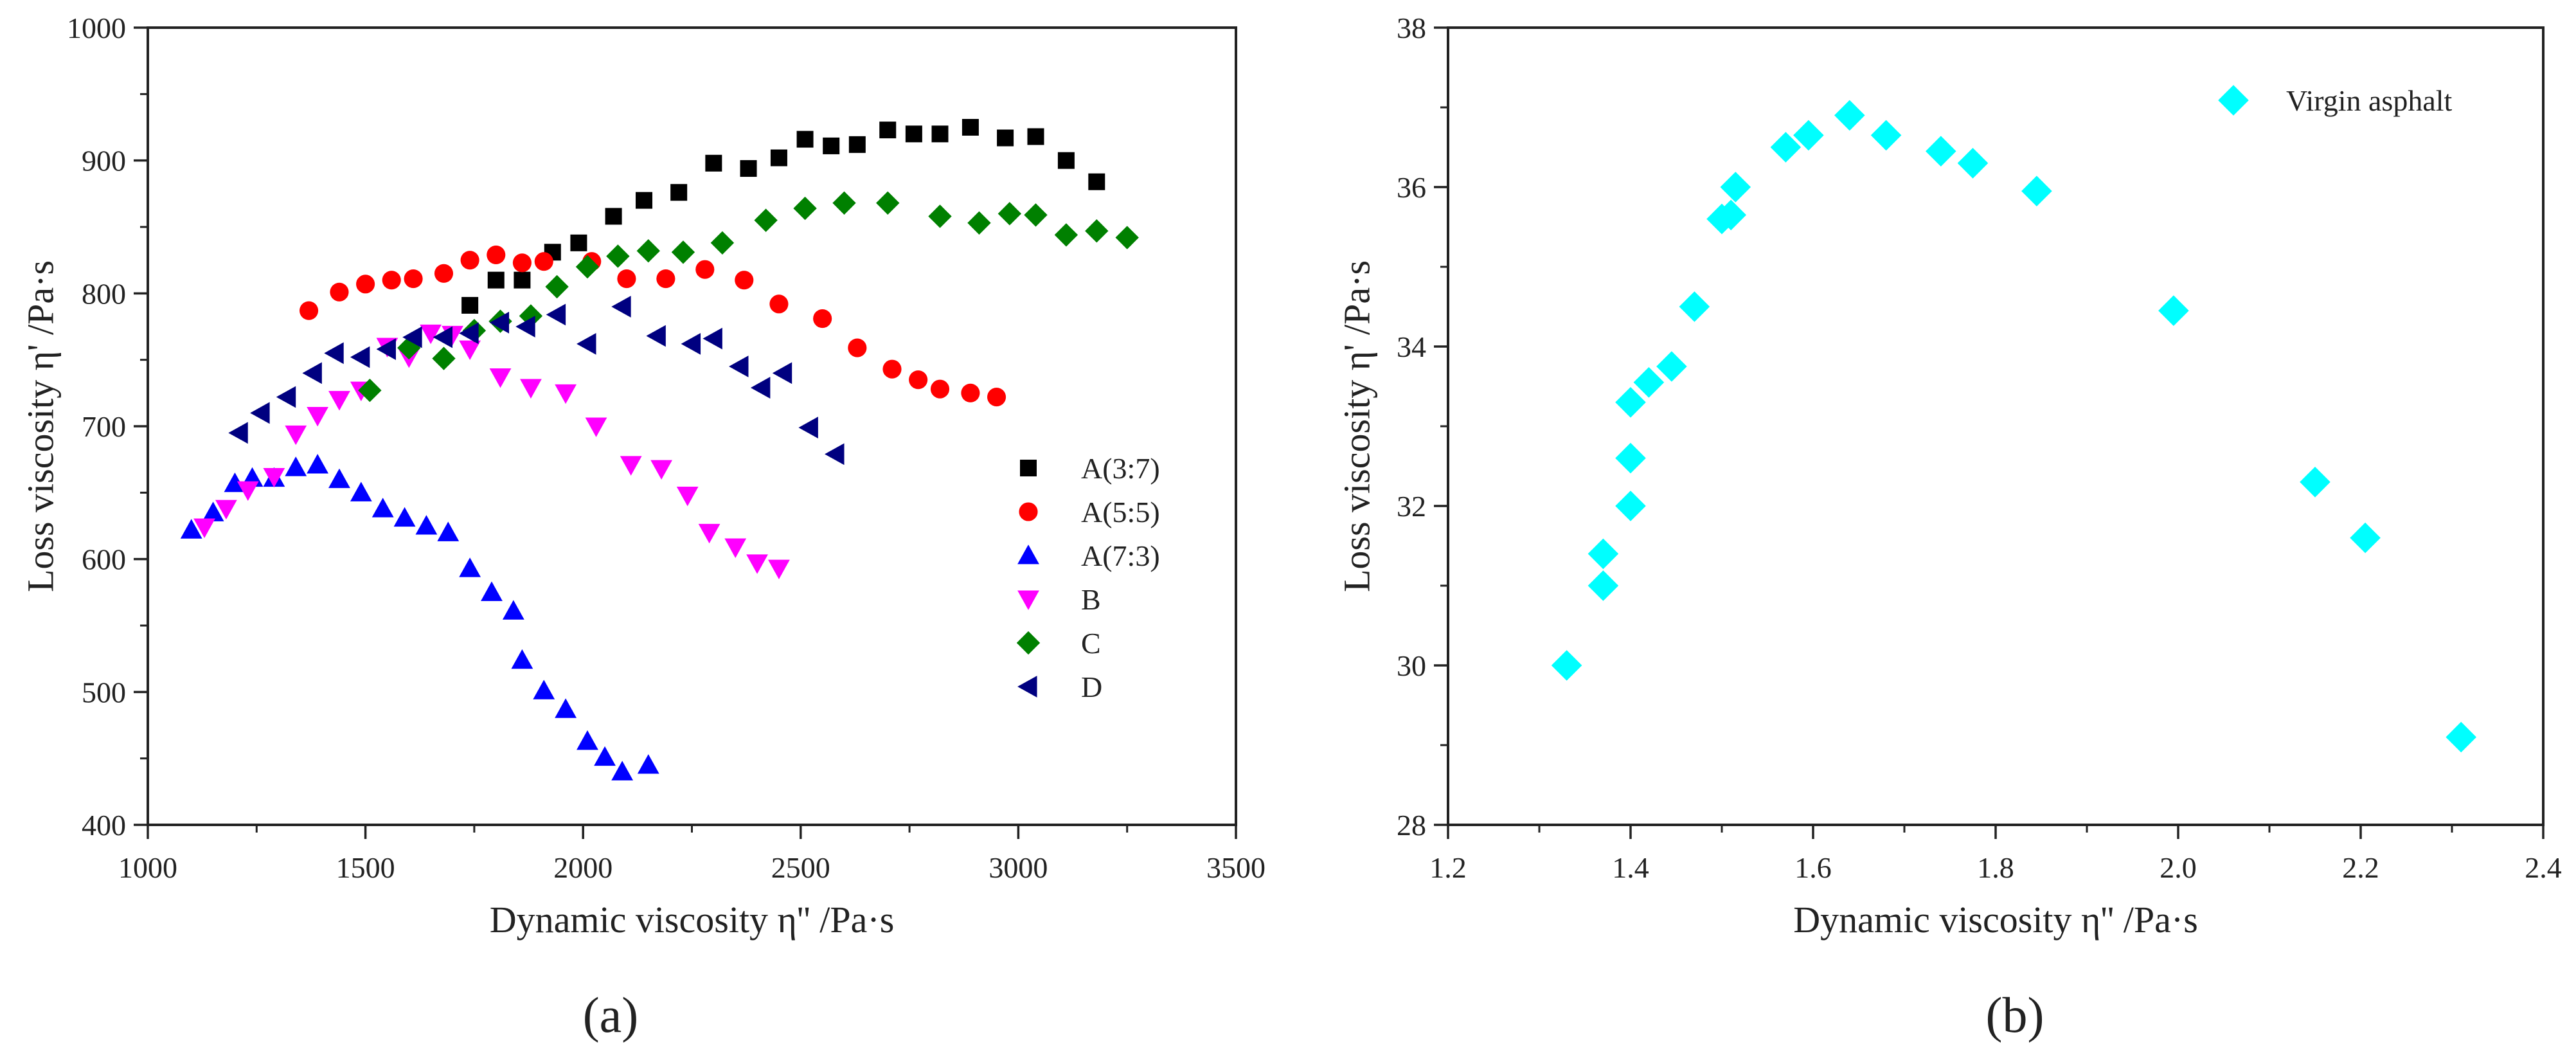 This screenshot has width=2576, height=1064. Describe the element at coordinates (583, 868) in the screenshot. I see `chart-a-x-tick-label: 2000` at that location.